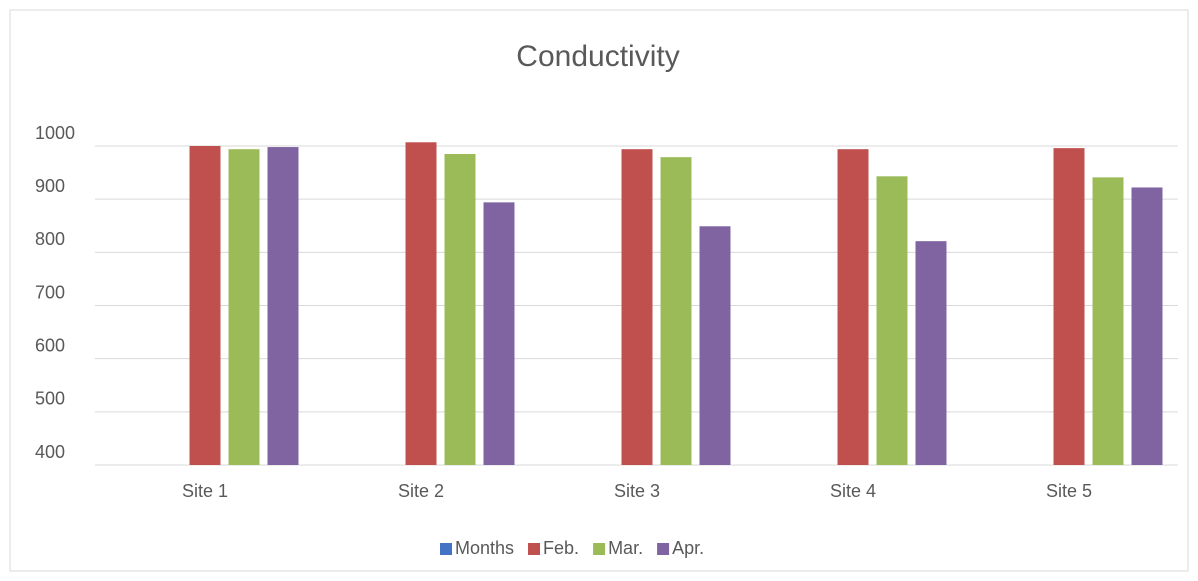 This screenshot has height=581, width=1198. I want to click on y-tick-label: 700, so click(50, 292).